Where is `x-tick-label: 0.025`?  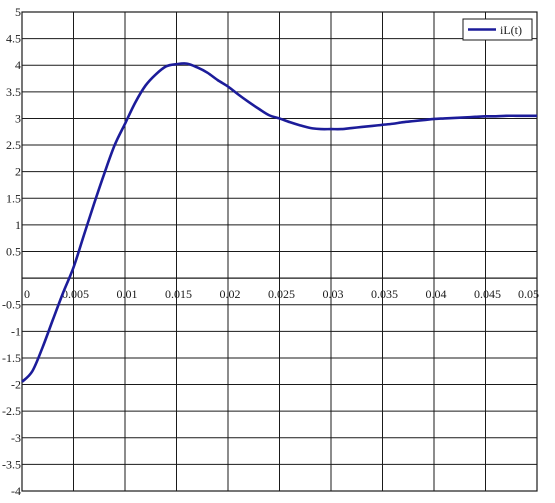 x-tick-label: 0.025 is located at coordinates (281, 294).